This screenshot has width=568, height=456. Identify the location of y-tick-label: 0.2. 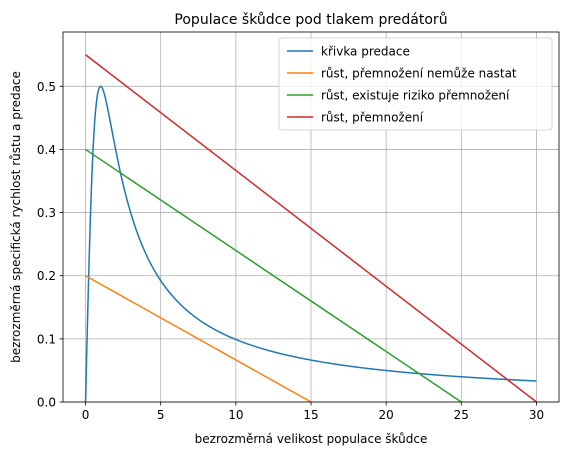
(46, 276).